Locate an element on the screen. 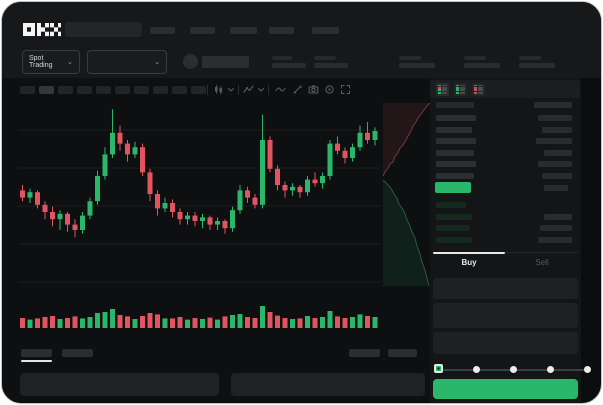  draw-icon is located at coordinates (297, 89).